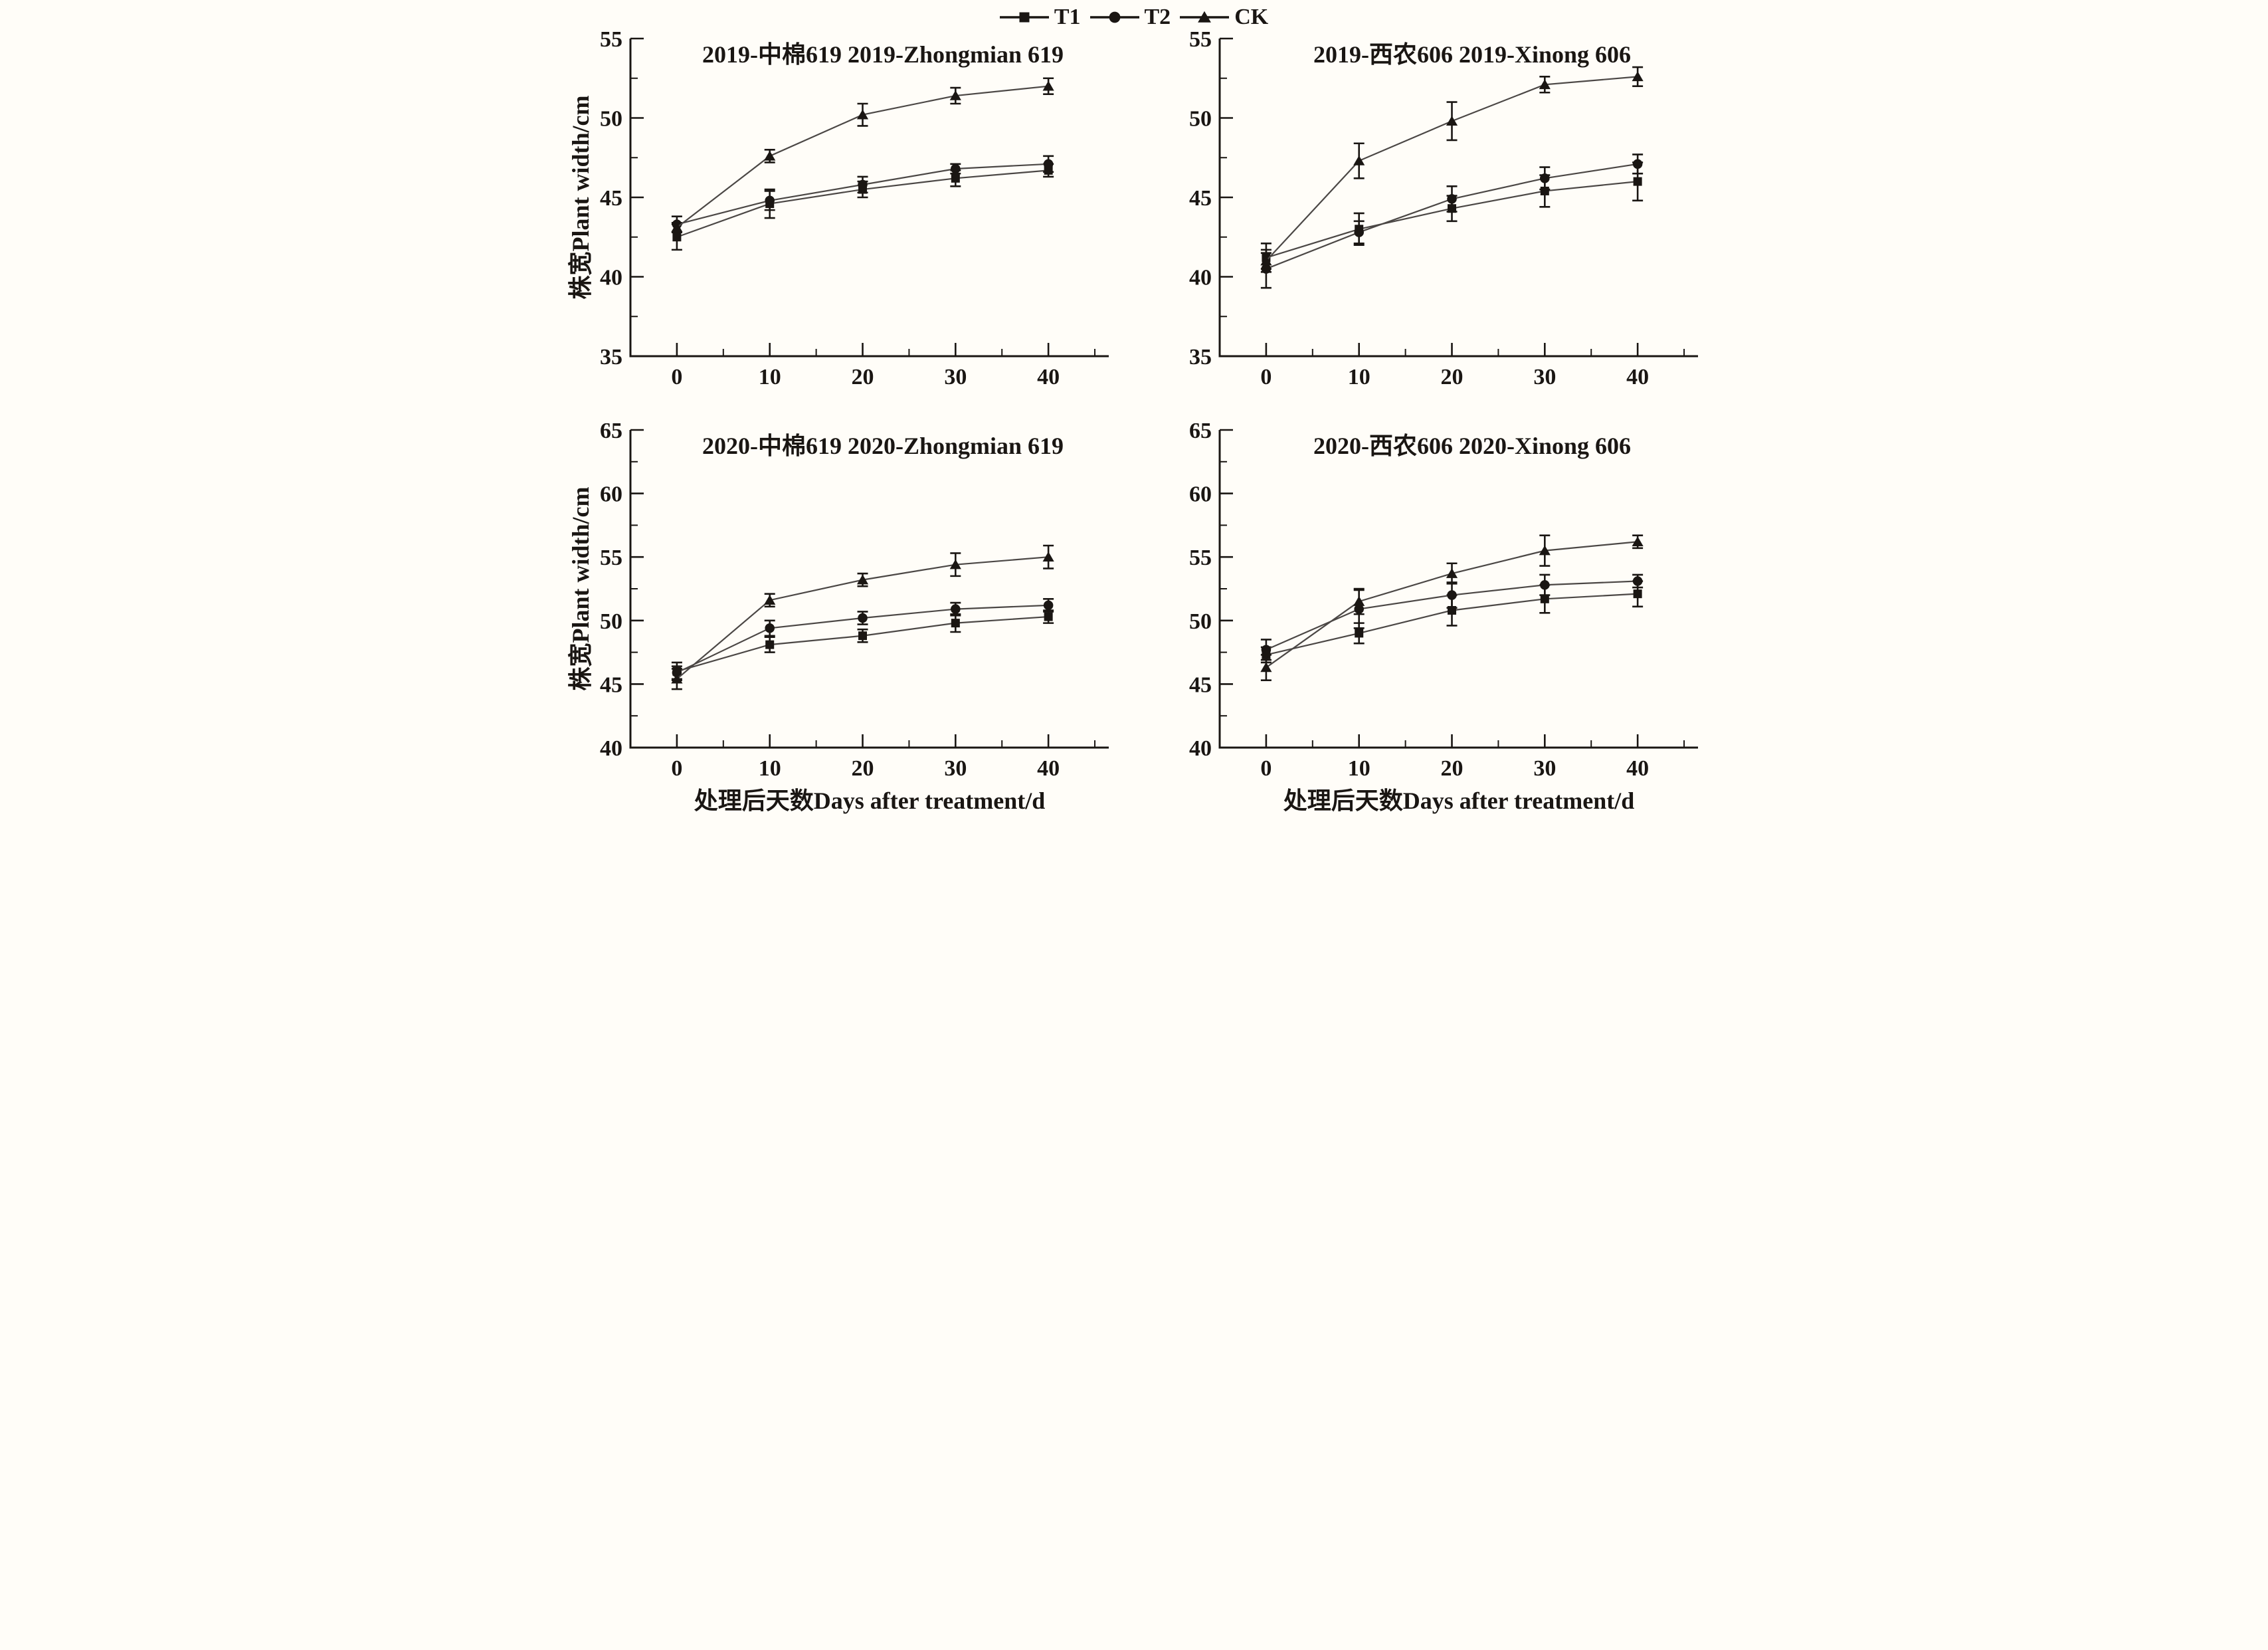  What do you see at coordinates (1067, 17) in the screenshot?
I see `legend-label-t1: T1` at bounding box center [1067, 17].